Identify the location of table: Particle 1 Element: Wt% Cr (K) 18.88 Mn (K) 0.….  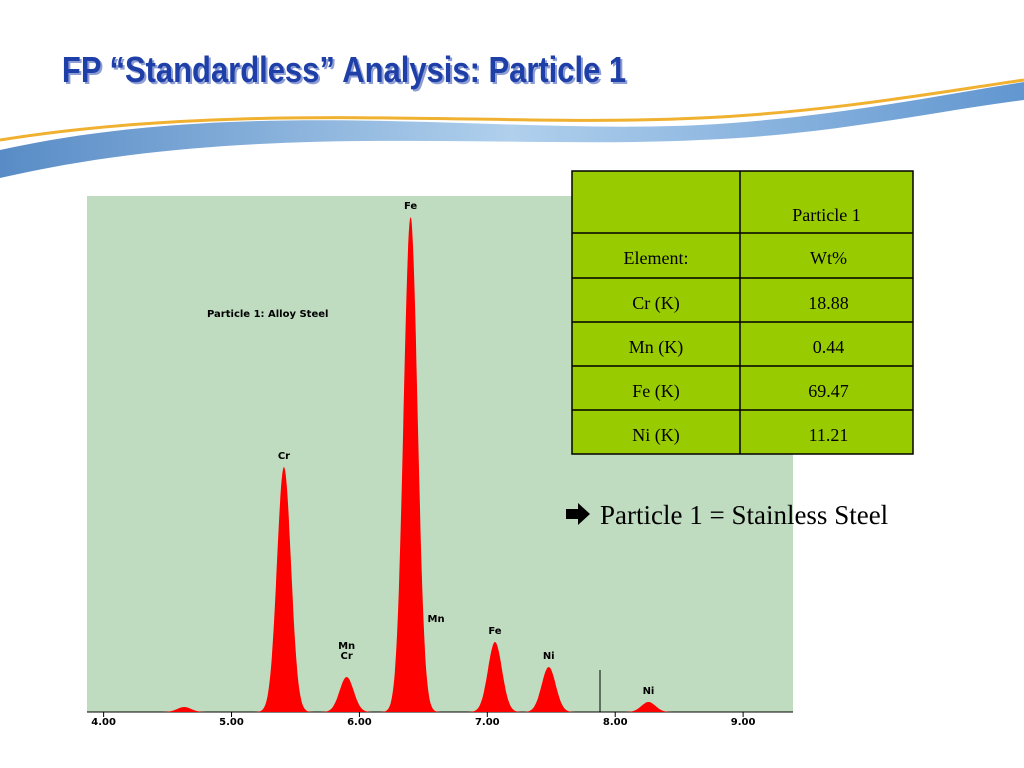
(742, 312).